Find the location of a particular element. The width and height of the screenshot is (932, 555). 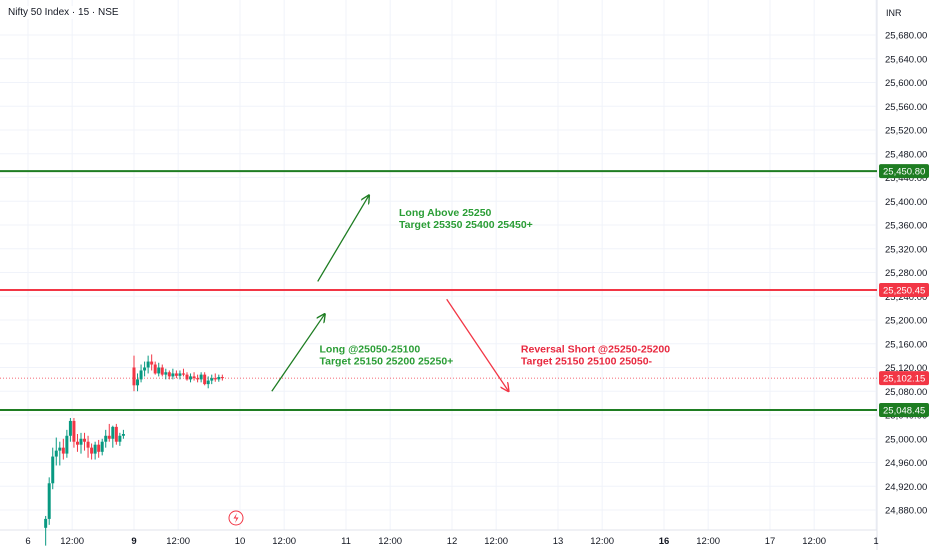

x-tick-label: 11 is located at coordinates (346, 541).